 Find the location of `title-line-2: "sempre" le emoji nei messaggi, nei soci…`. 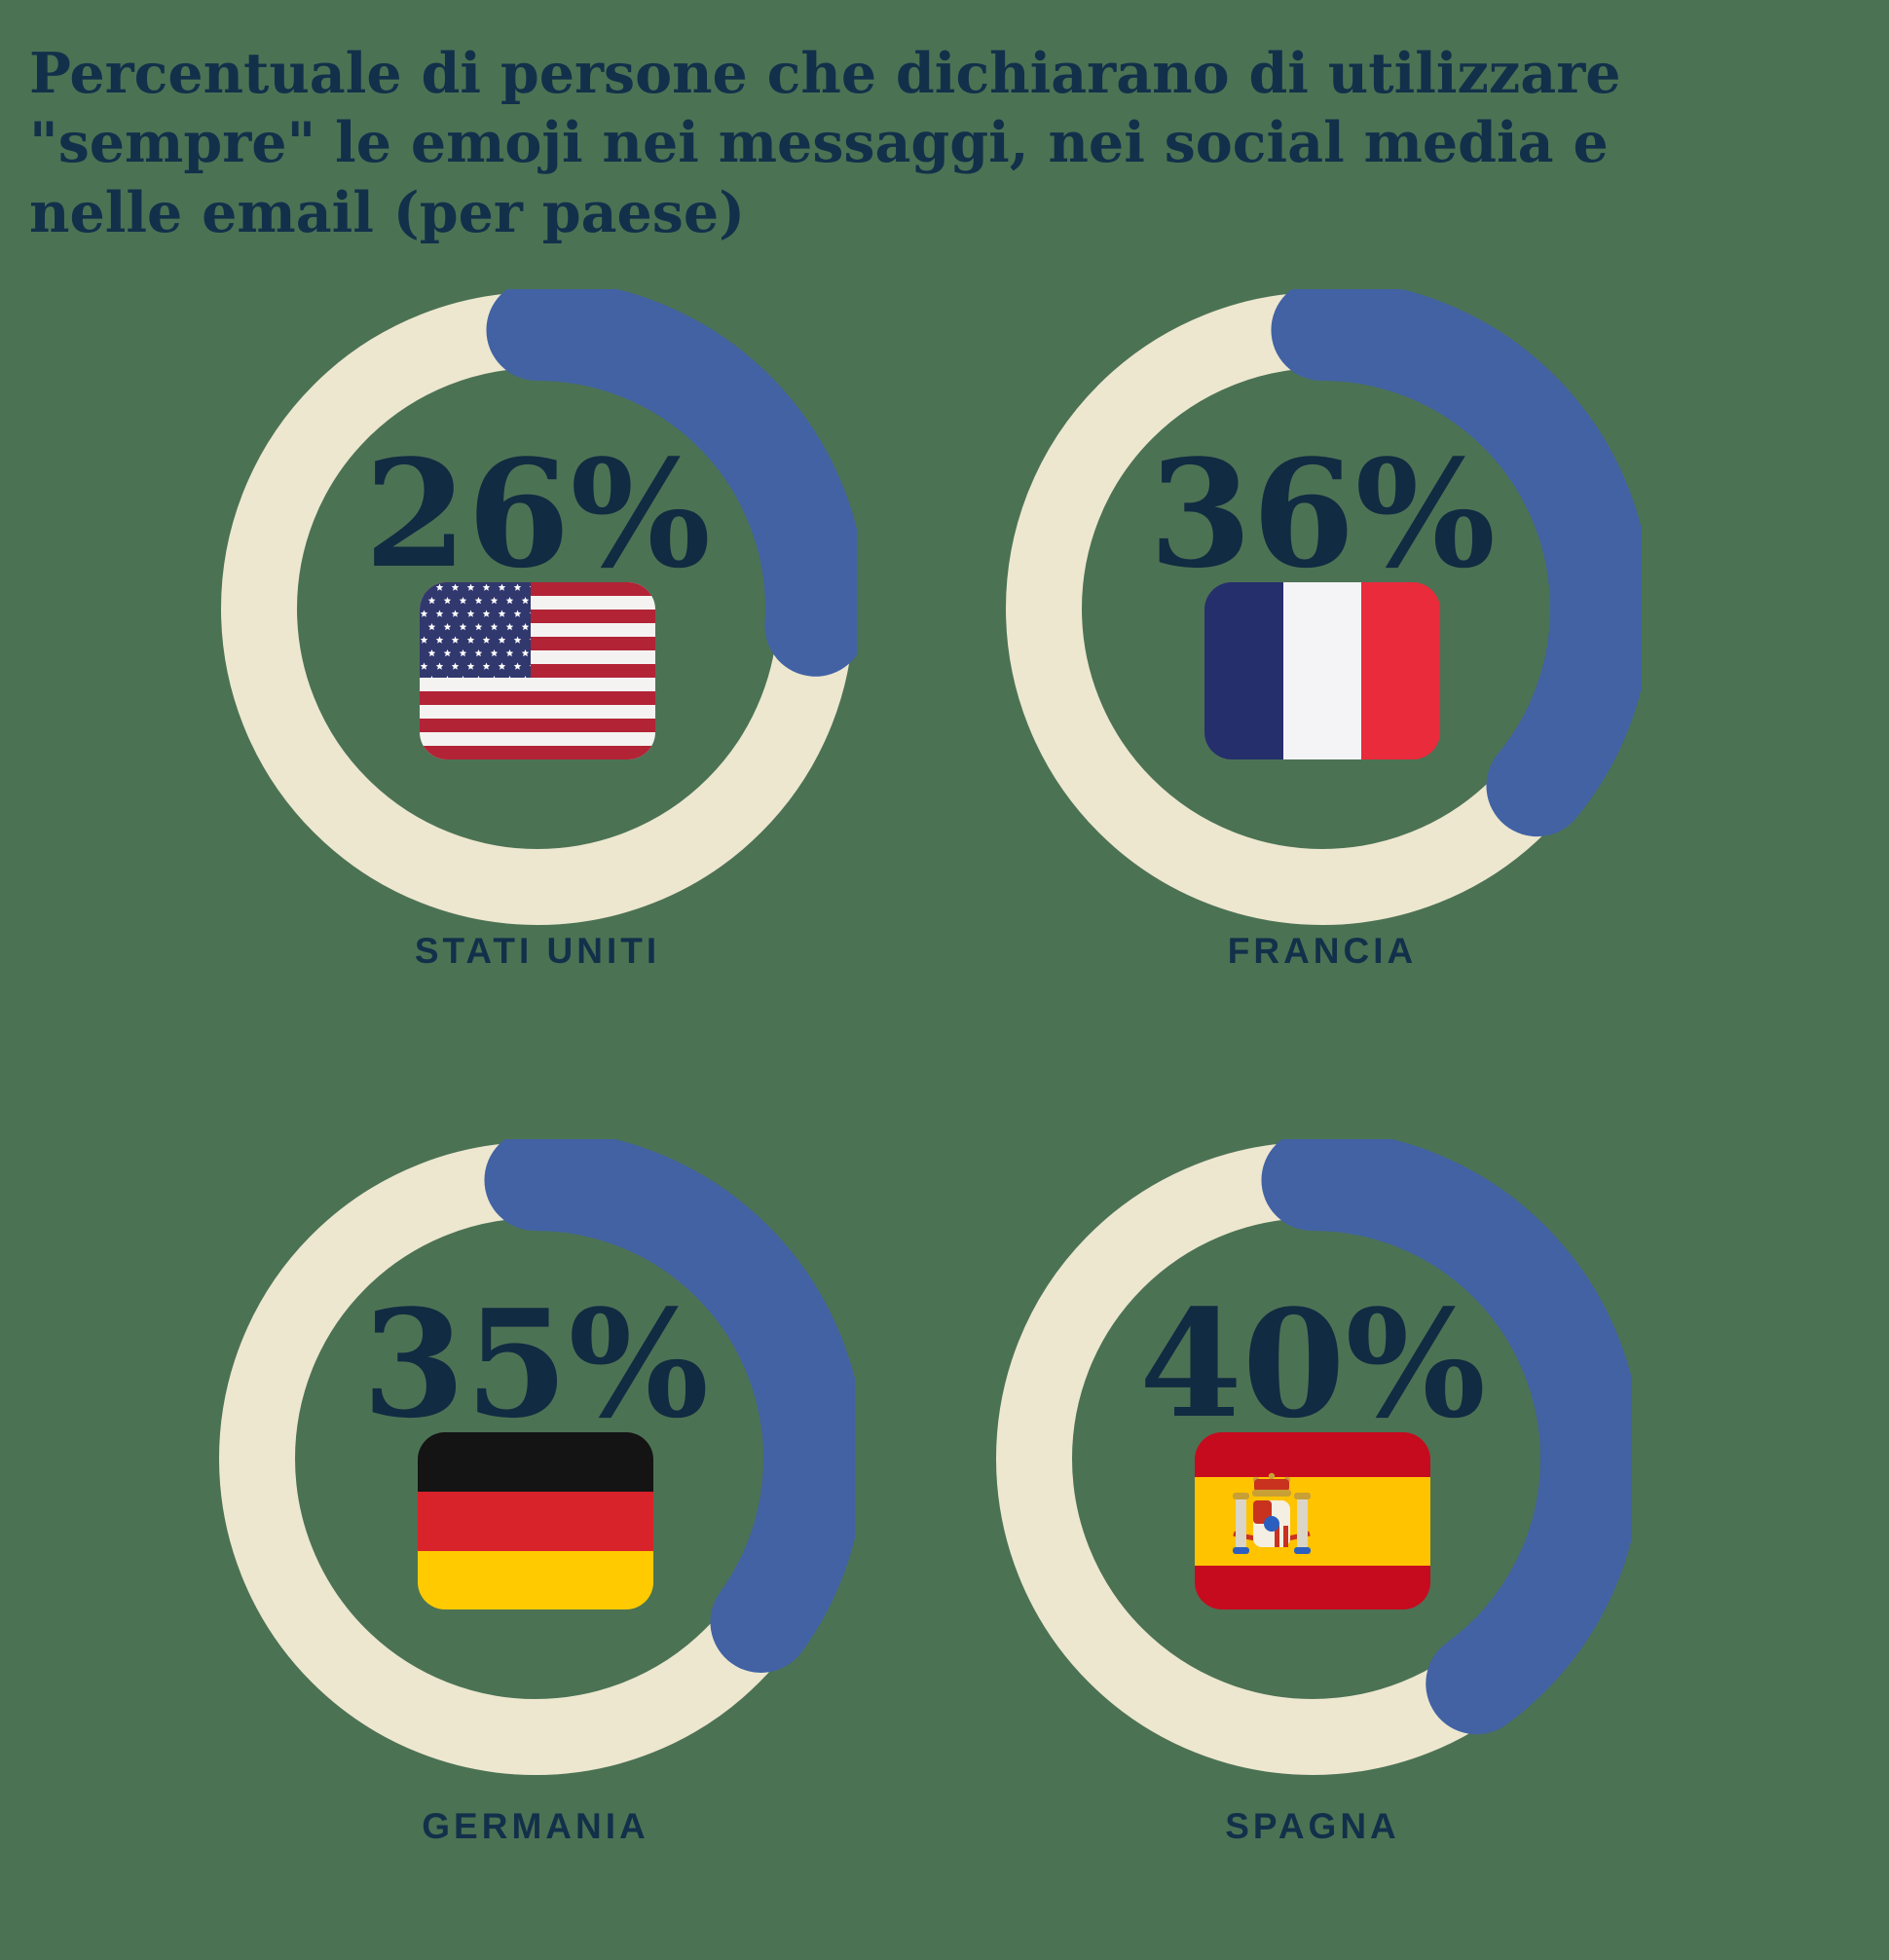

title-line-2: "sempre" le emoji nei messaggi, nei soci… is located at coordinates (819, 143).